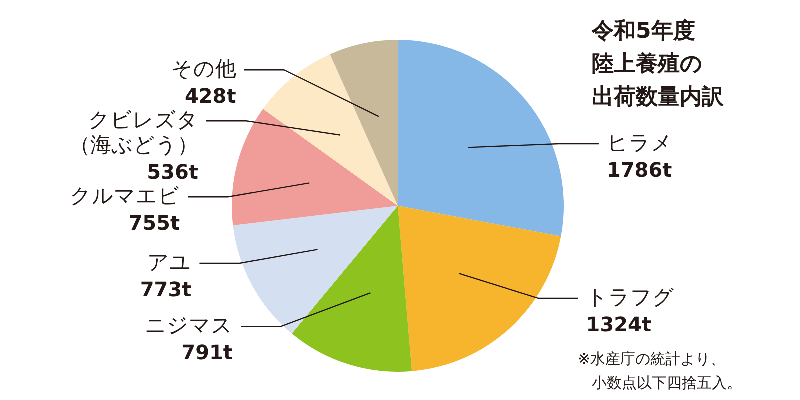 The width and height of the screenshot is (800, 400). What do you see at coordinates (166, 289) in the screenshot?
I see `data-label: 773t` at bounding box center [166, 289].